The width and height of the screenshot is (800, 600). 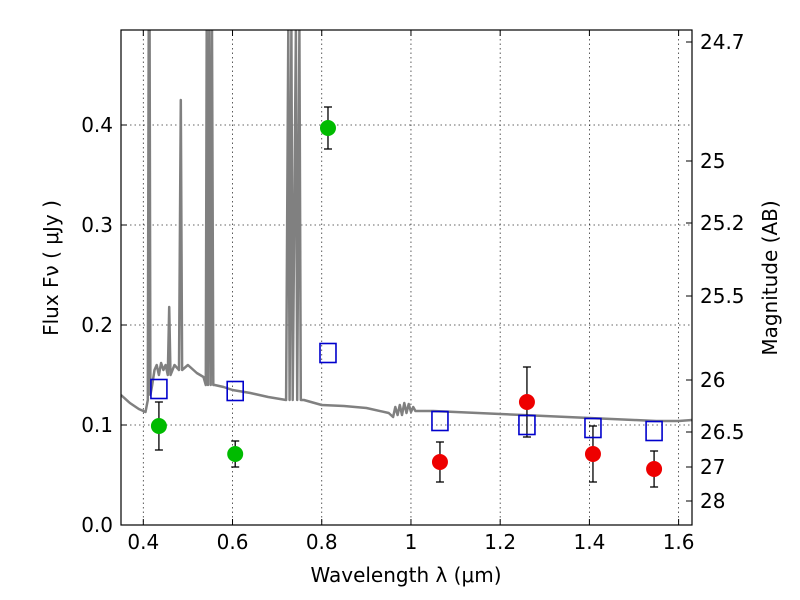 I want to click on right-tick-label: 28, so click(x=712, y=501).